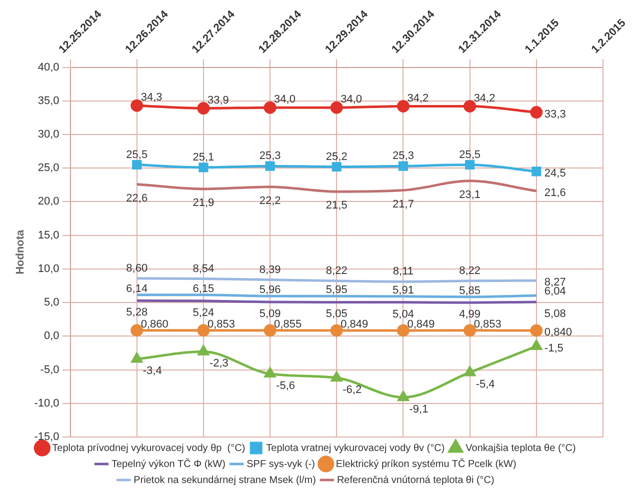 The height and width of the screenshot is (500, 643). Describe the element at coordinates (137, 288) in the screenshot. I see `data-label: 6,14` at that location.